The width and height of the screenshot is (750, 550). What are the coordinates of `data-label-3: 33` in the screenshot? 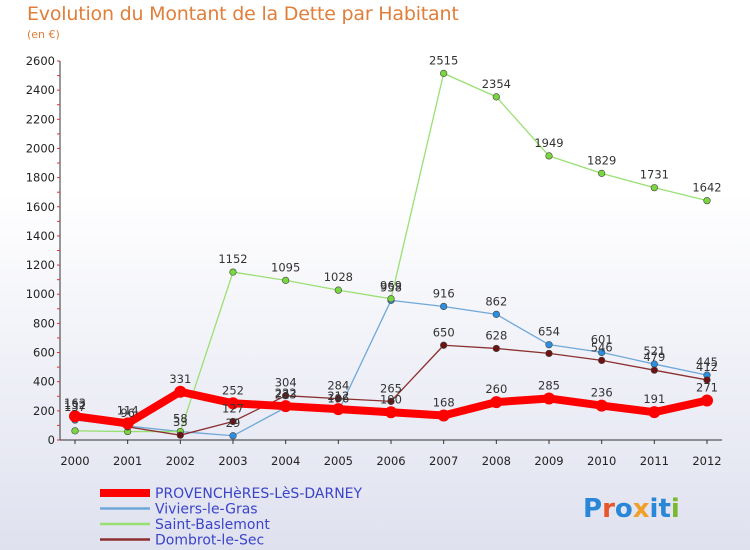 It's located at (180, 422).